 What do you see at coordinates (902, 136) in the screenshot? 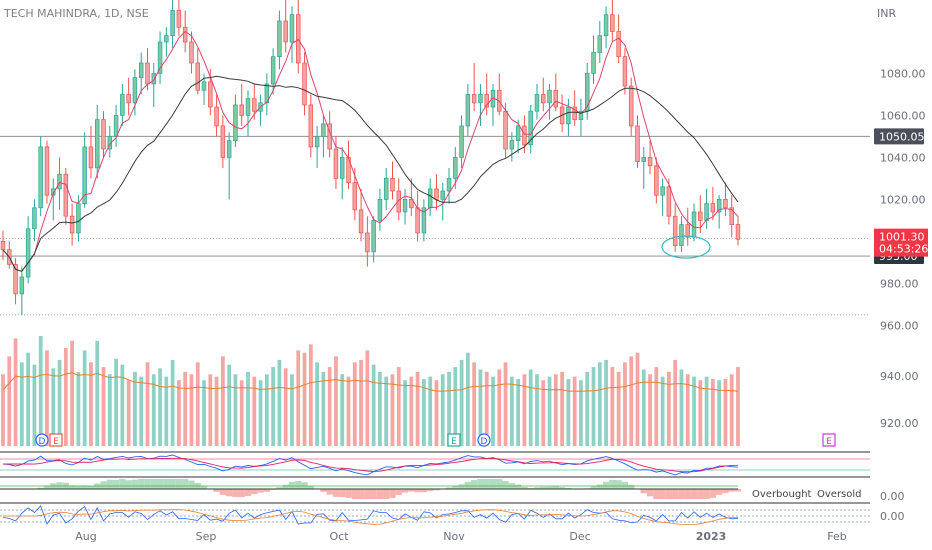
I see `level-high-tag-text: 1050.05` at bounding box center [902, 136].